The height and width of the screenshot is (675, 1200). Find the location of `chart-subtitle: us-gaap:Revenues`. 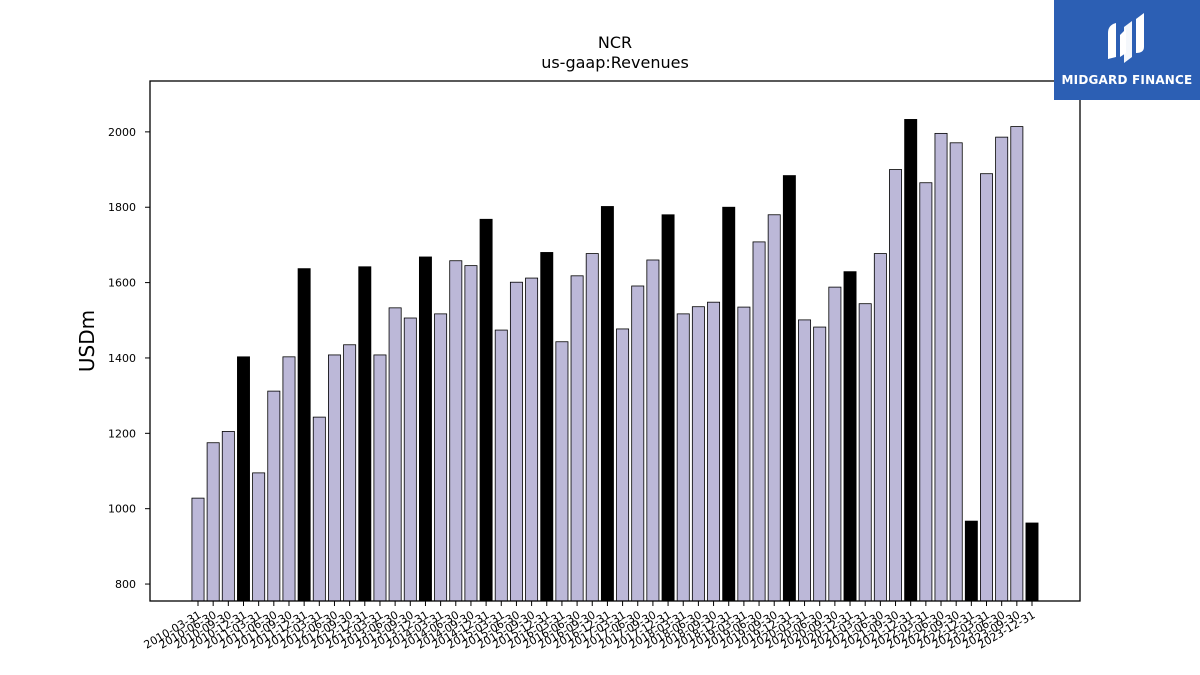

chart-subtitle: us-gaap:Revenues is located at coordinates (615, 62).